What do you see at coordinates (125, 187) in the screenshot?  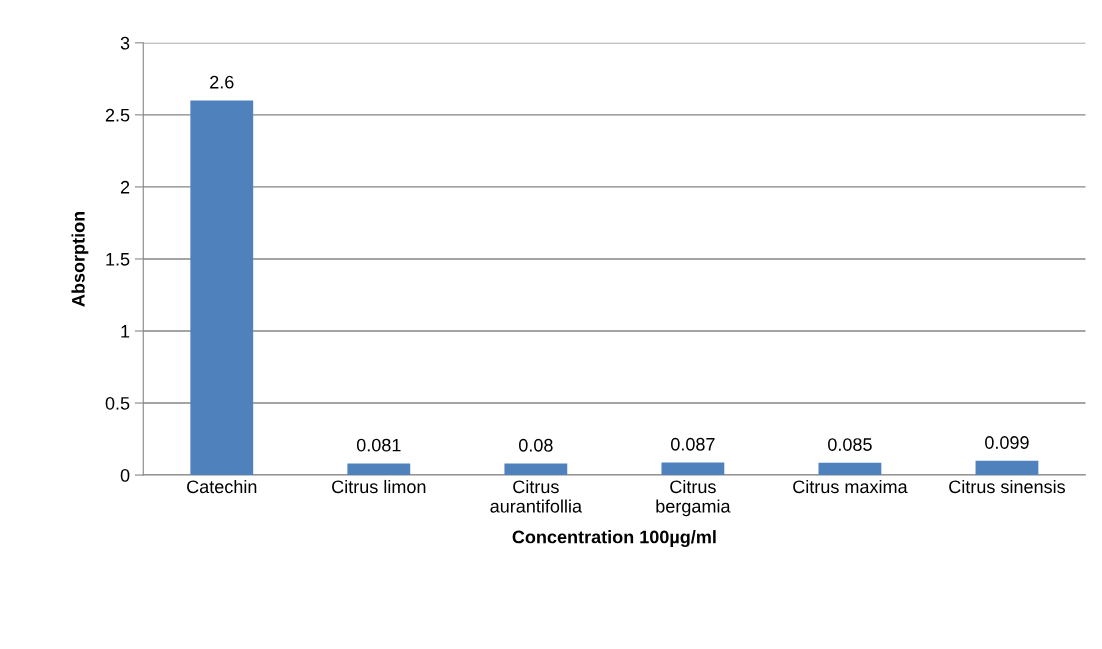 I see `y-tick-label: 2` at bounding box center [125, 187].